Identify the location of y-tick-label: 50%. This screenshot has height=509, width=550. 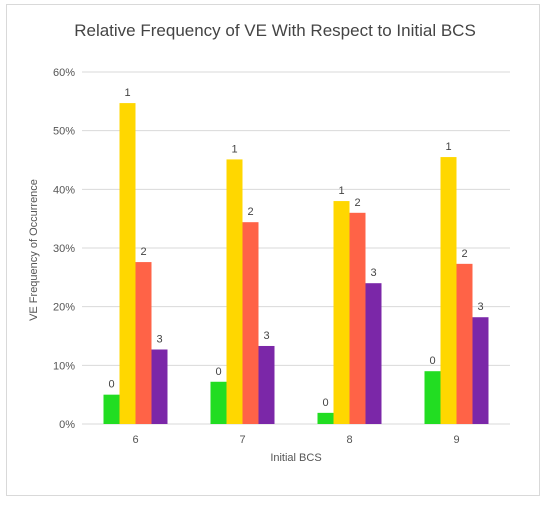
(64, 132).